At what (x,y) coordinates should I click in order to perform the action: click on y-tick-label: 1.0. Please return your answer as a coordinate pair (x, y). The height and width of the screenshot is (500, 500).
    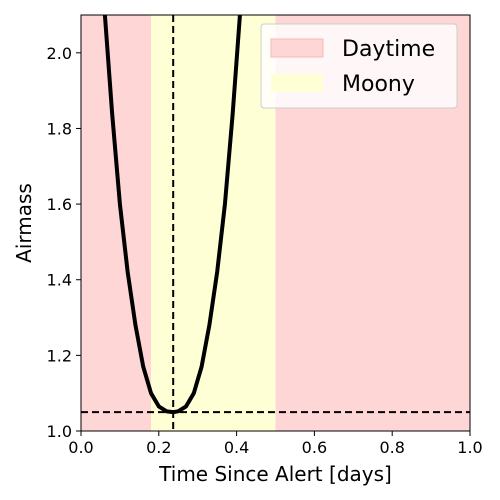
    Looking at the image, I should click on (59, 431).